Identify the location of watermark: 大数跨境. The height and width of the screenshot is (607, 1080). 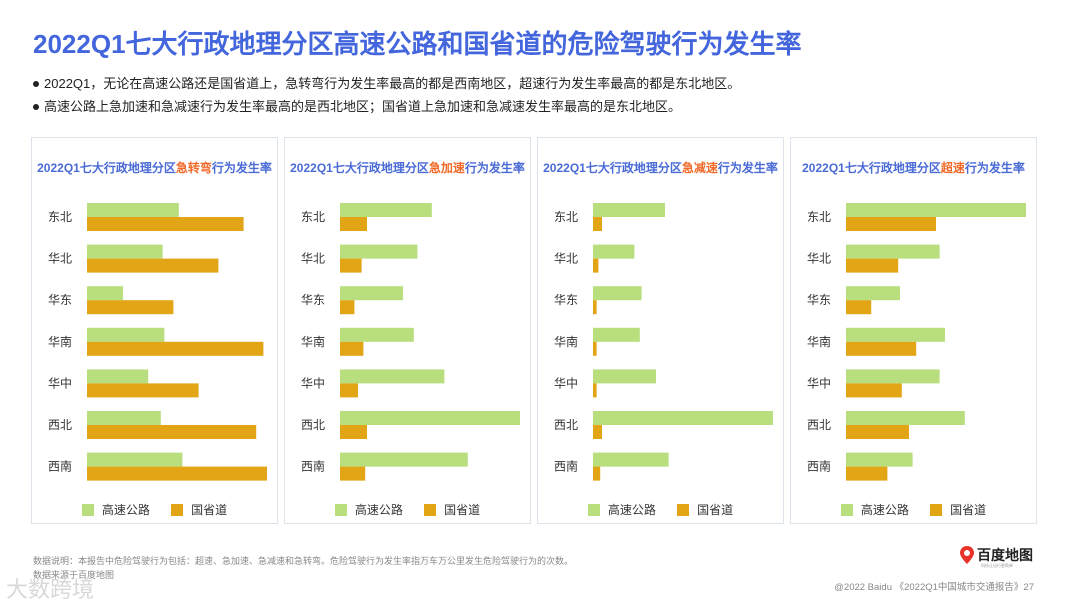
(50, 589).